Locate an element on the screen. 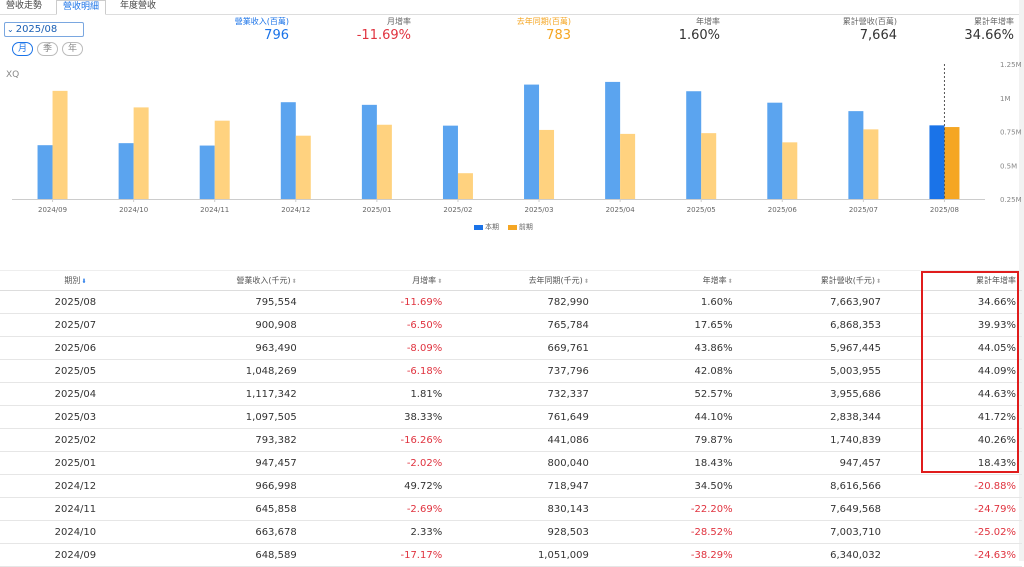  table-cell: 2024/12 is located at coordinates (75, 486).